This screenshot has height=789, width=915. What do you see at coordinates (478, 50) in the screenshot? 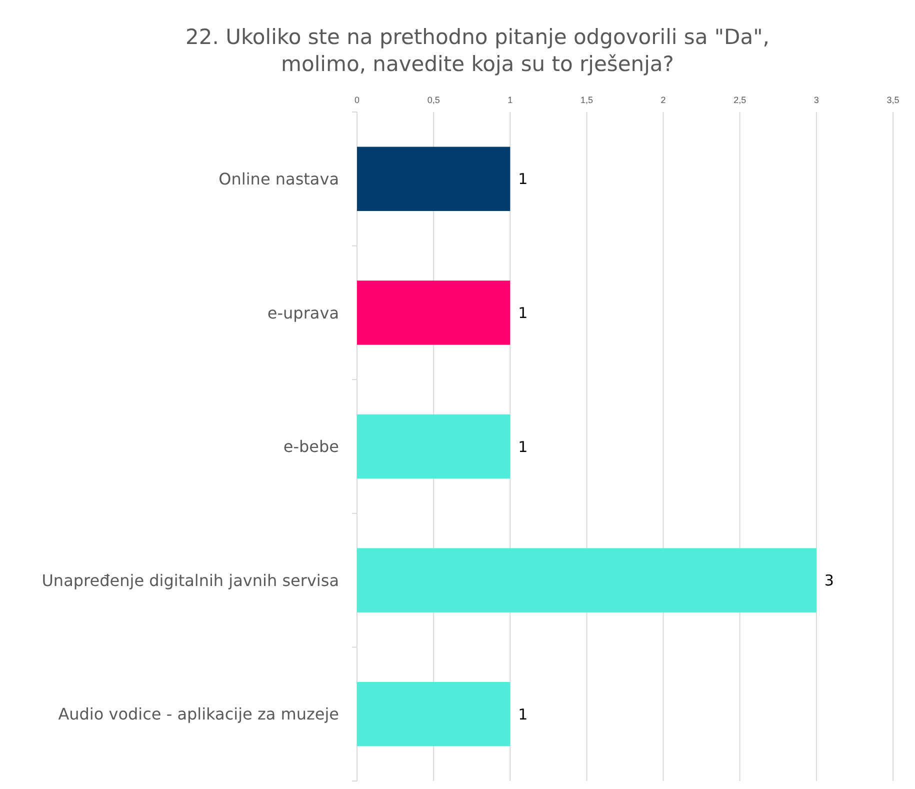
I see `chart-title: 22. Ukoliko ste na prethodno pitanje odgovorili sa "Da", molimo, navedite koja su to rješenja?` at bounding box center [478, 50].